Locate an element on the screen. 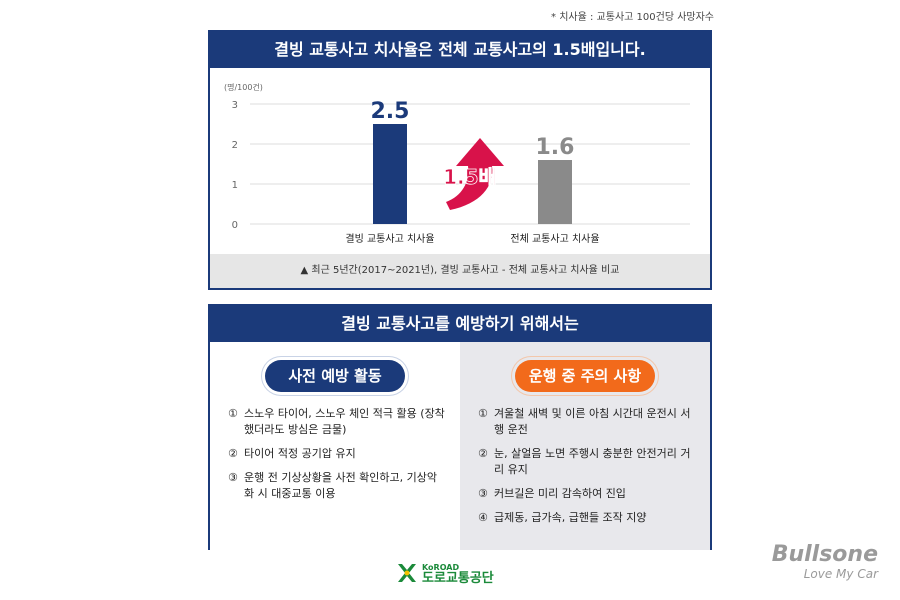 The height and width of the screenshot is (600, 900). pre-prevention-item: ② 타이어 적정 공기압 유지 is located at coordinates (335, 454).